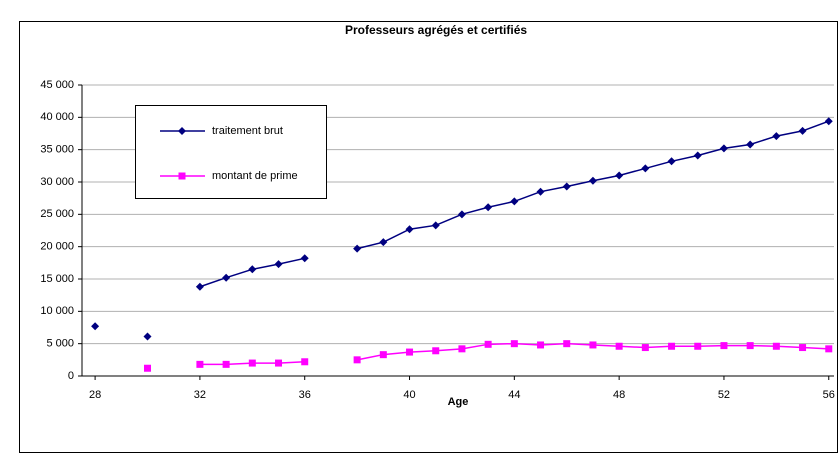  Describe the element at coordinates (200, 395) in the screenshot. I see `x-tick-label: 32` at that location.